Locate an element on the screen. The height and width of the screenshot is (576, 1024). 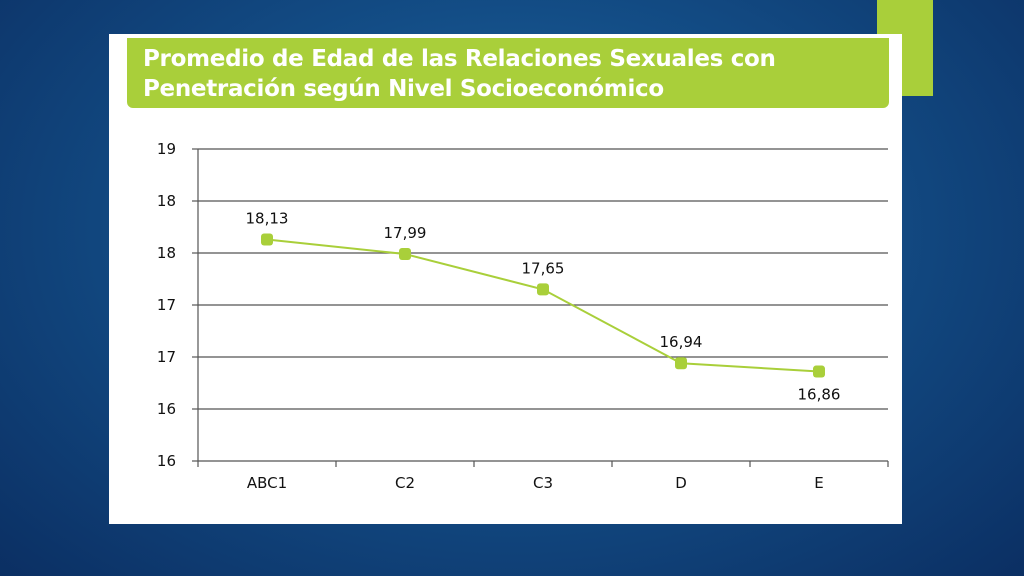
x-tick-label: D is located at coordinates (681, 483).